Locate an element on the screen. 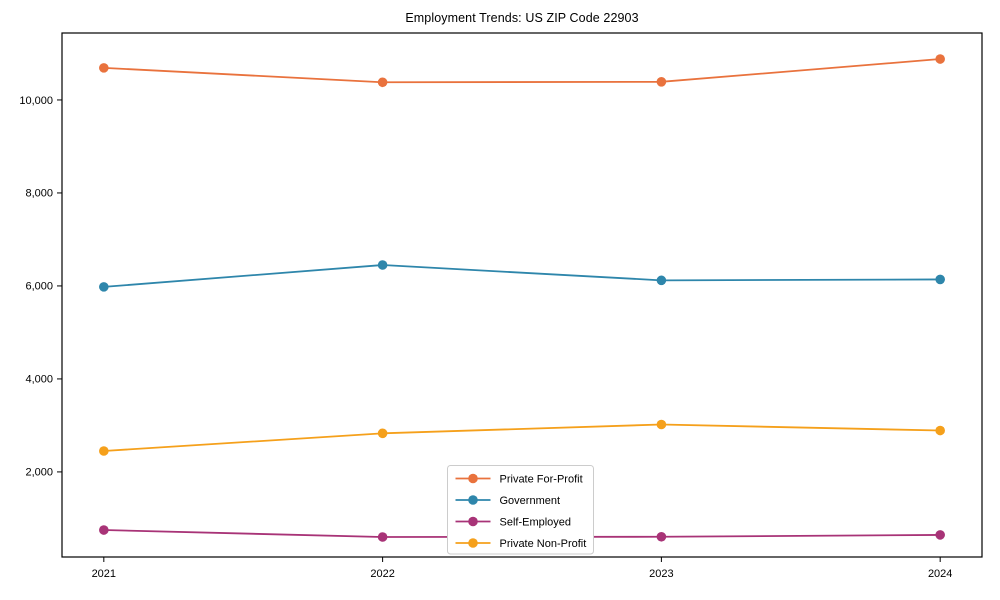  point-private-non-profit-2023 is located at coordinates (661, 424).